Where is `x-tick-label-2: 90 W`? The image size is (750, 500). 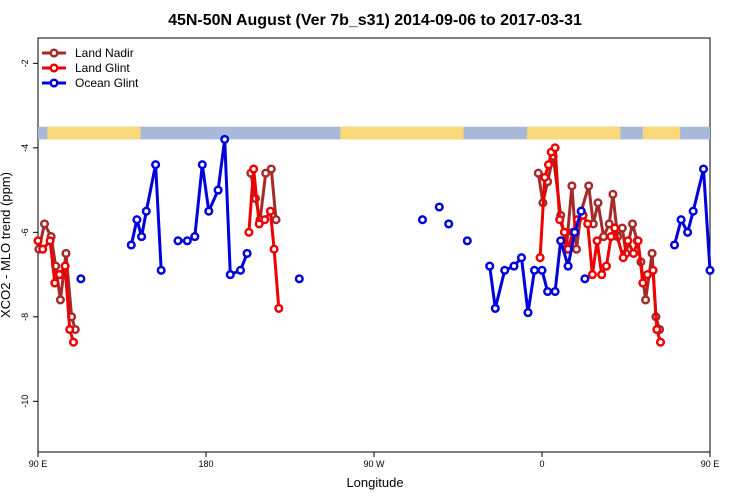 x-tick-label-2: 90 W is located at coordinates (374, 464).